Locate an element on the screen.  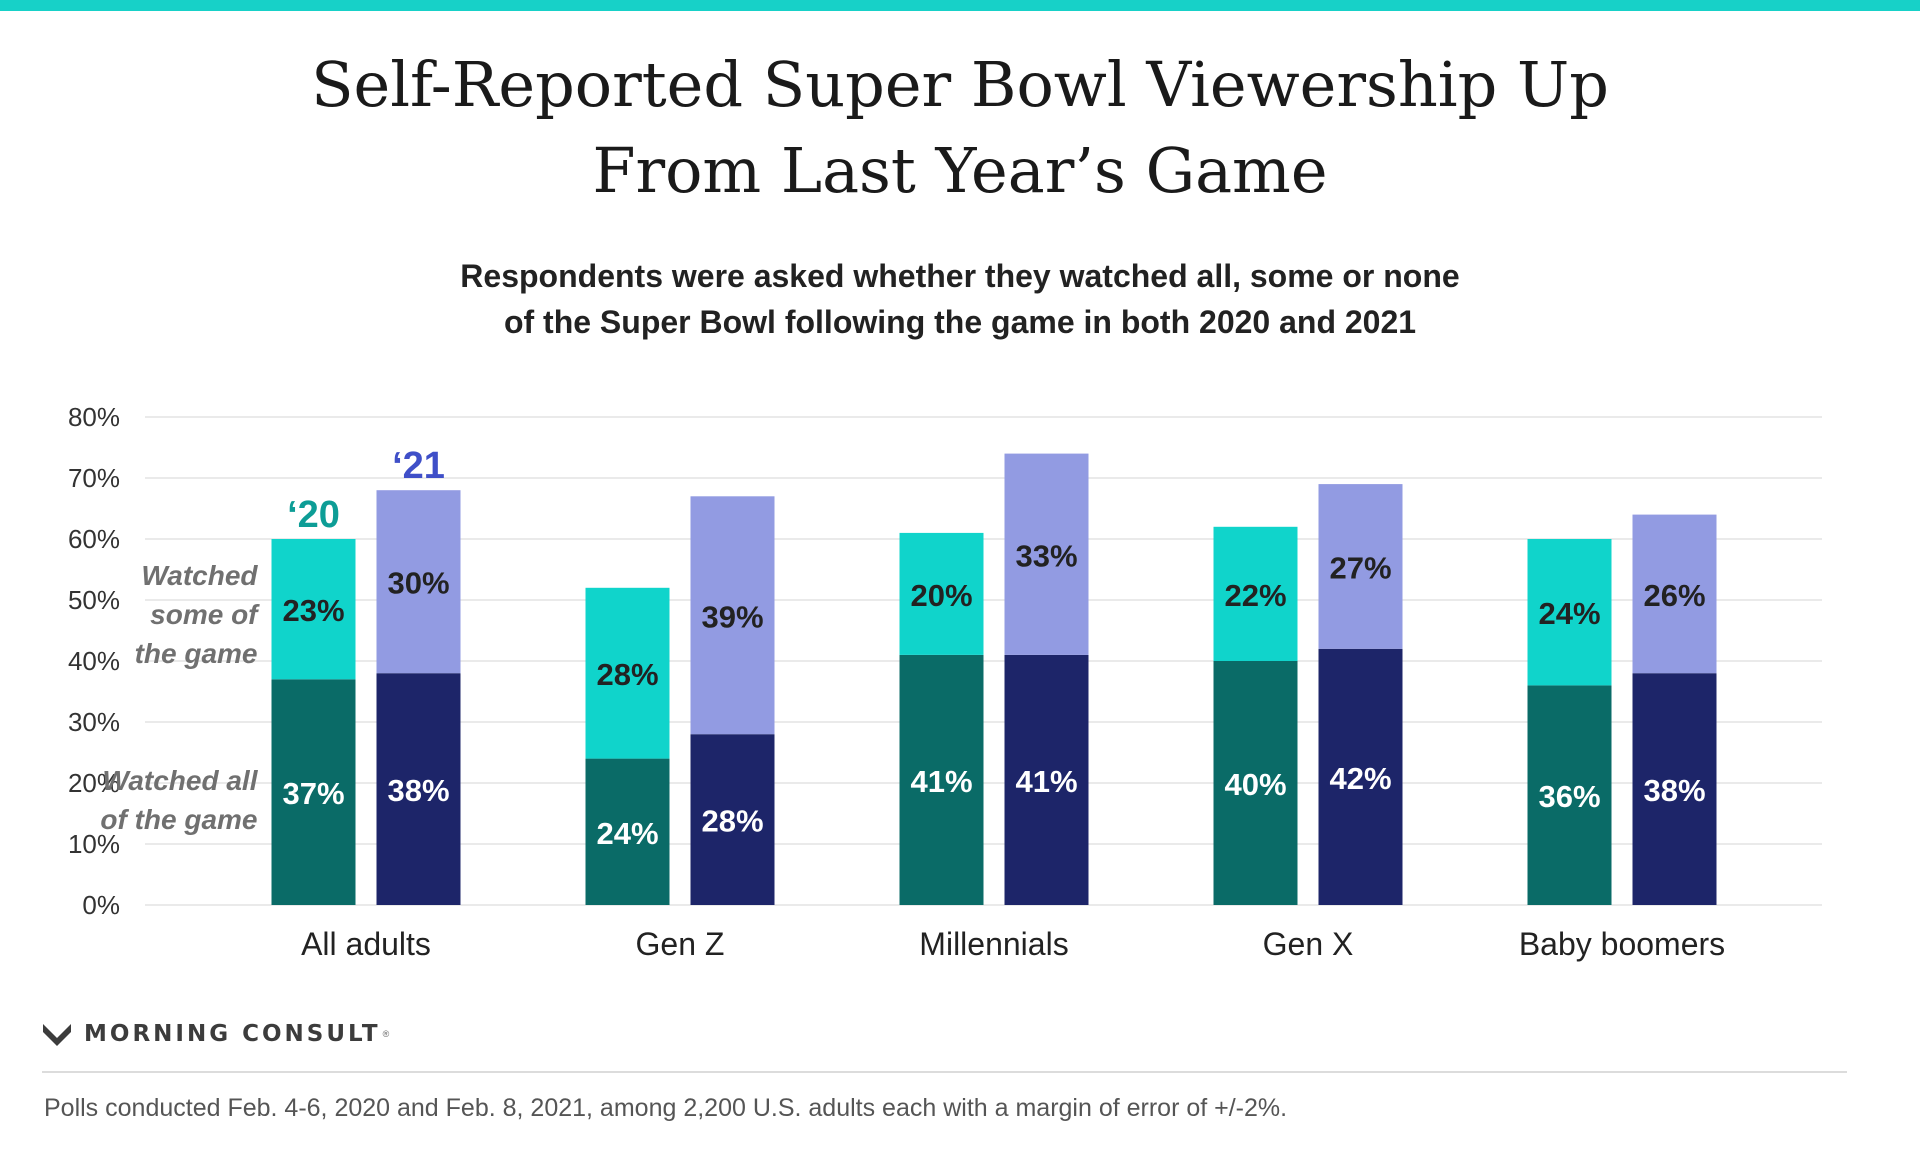
y-tick-label: 70% is located at coordinates (94, 478).